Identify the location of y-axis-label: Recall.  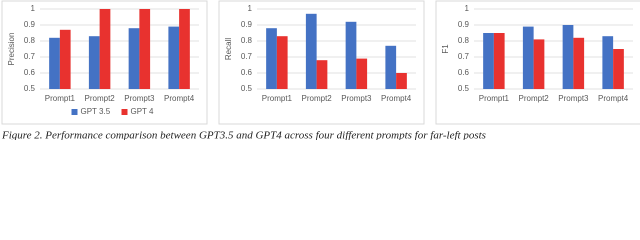
(228, 49).